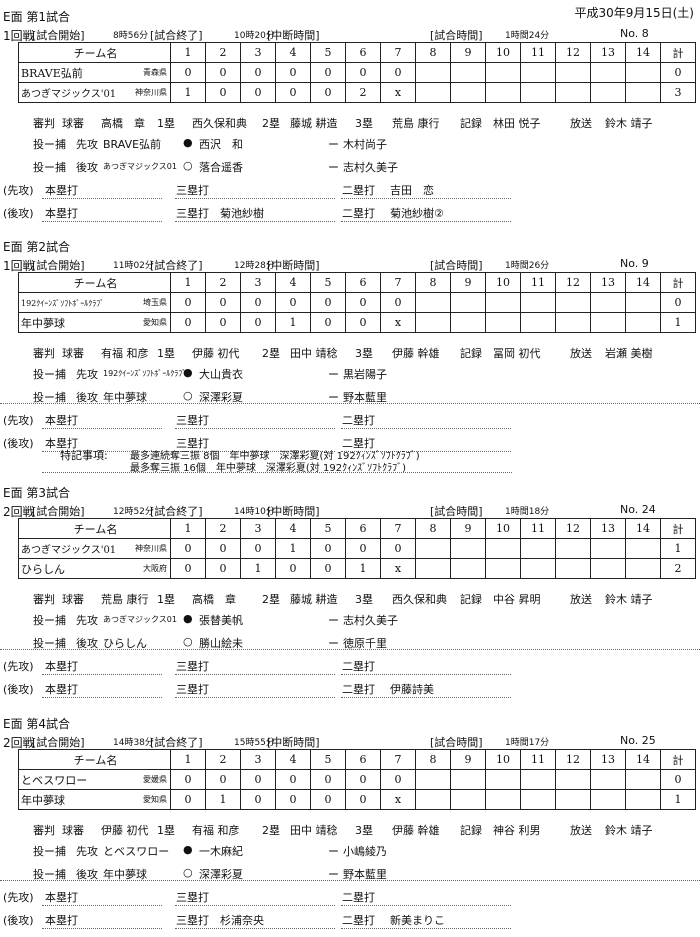  What do you see at coordinates (503, 52) in the screenshot?
I see `inning-header: 10` at bounding box center [503, 52].